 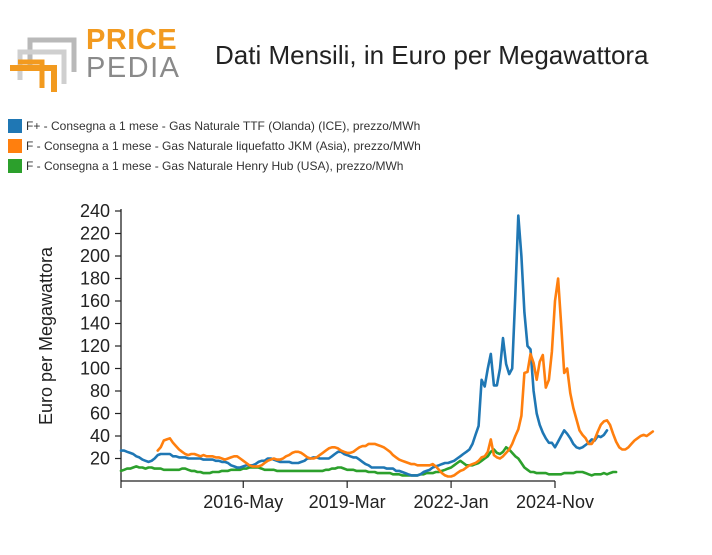 I want to click on y-axis-title: Euro per Megawattora, so click(x=46, y=335).